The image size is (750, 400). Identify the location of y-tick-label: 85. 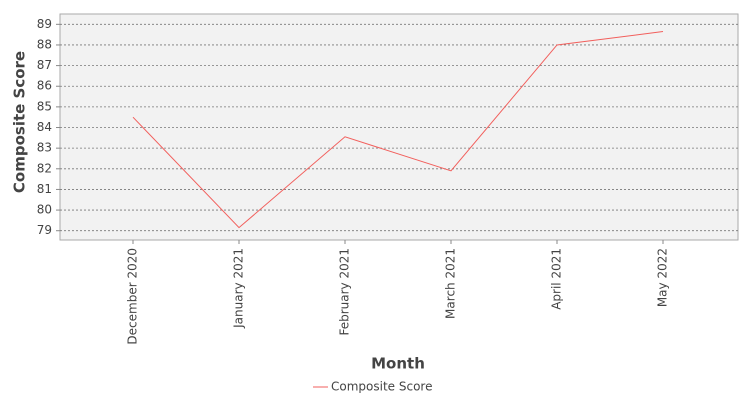
(44, 106).